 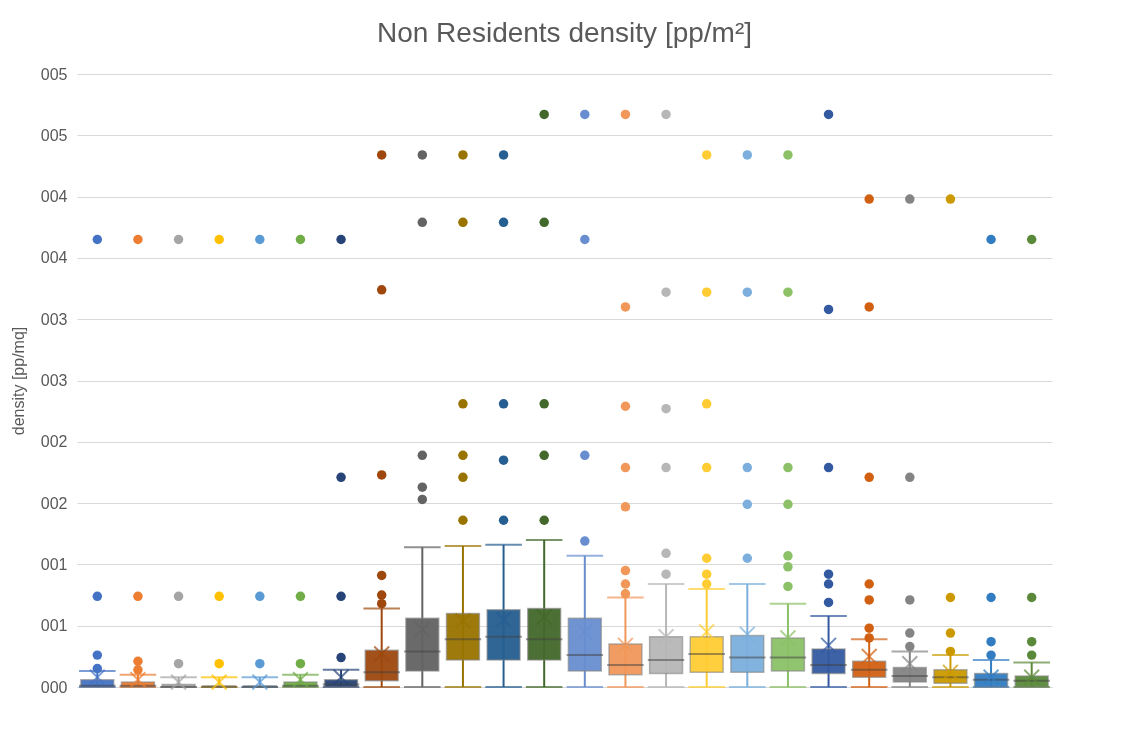 I want to click on chart-title: Non Residents density [pp/m²], so click(x=564, y=32).